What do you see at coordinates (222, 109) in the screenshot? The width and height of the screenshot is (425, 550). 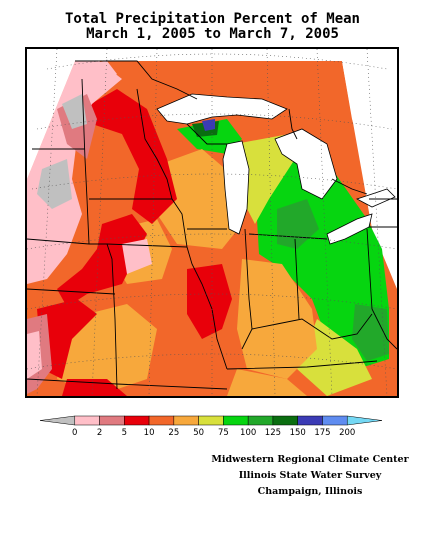 I see `lake-superior` at bounding box center [222, 109].